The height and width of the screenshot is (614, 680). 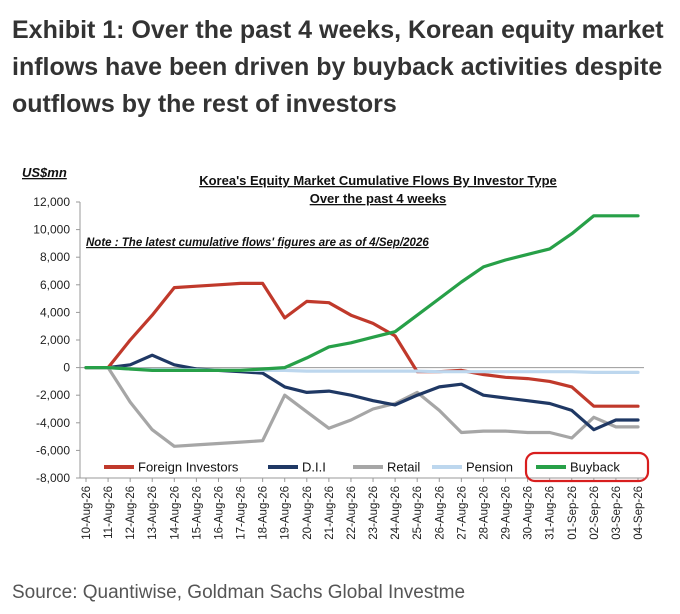 I want to click on x-tick-label: 10-Aug-26, so click(x=87, y=513).